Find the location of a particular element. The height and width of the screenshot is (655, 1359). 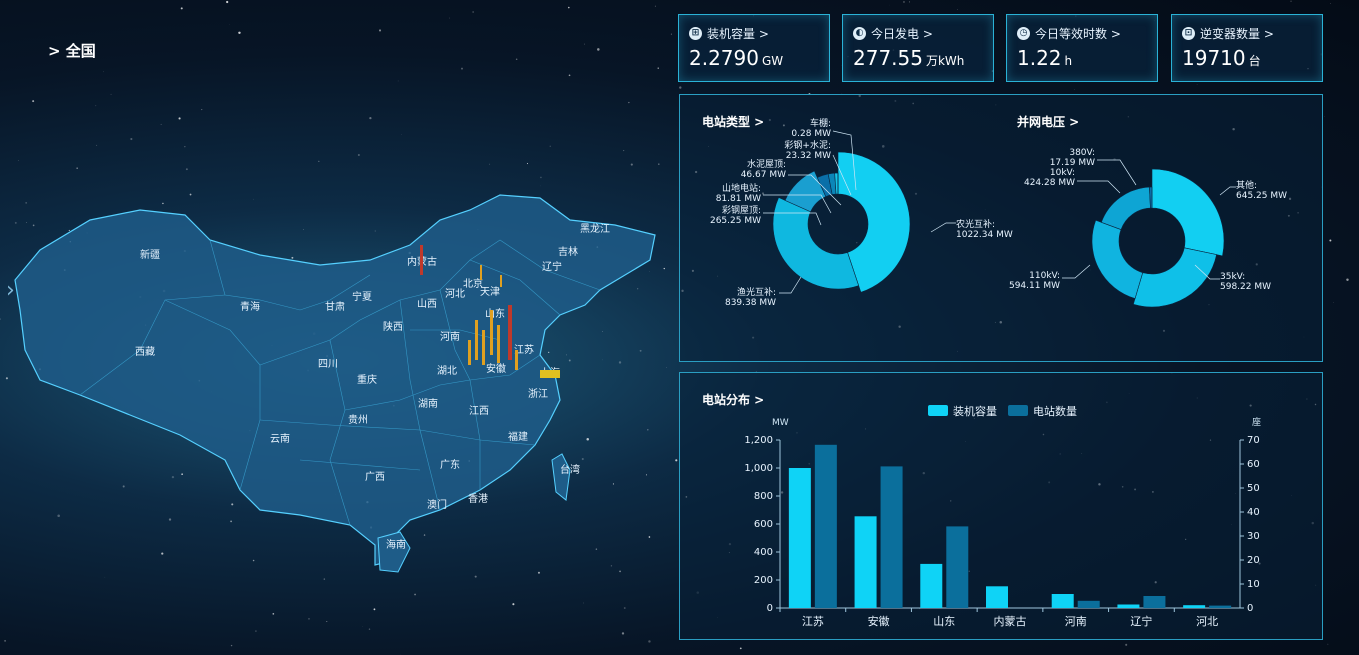

y-tick-label-right: 50 is located at coordinates (1253, 488).